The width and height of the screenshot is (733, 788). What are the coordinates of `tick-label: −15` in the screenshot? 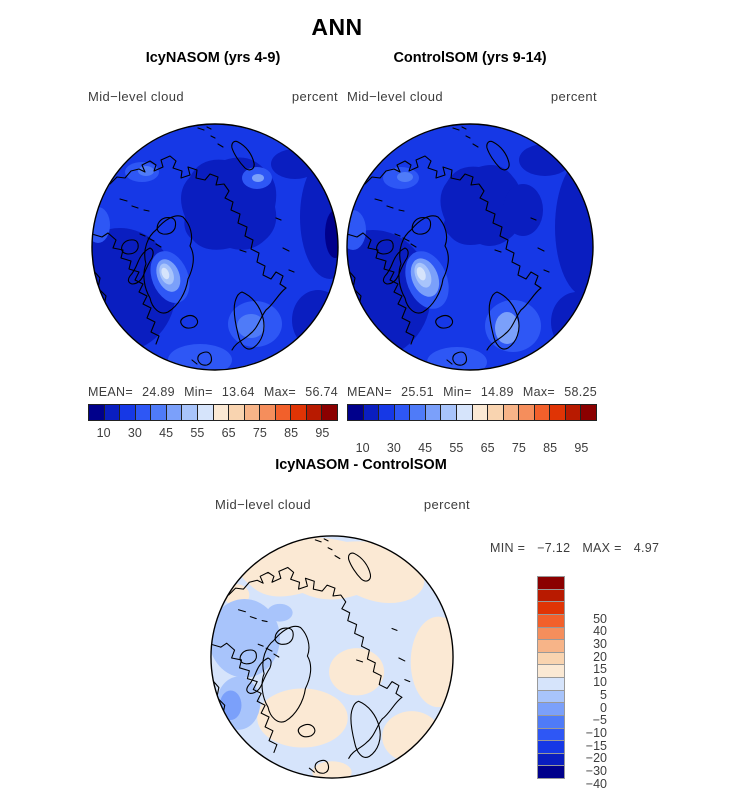 It's located at (596, 745).